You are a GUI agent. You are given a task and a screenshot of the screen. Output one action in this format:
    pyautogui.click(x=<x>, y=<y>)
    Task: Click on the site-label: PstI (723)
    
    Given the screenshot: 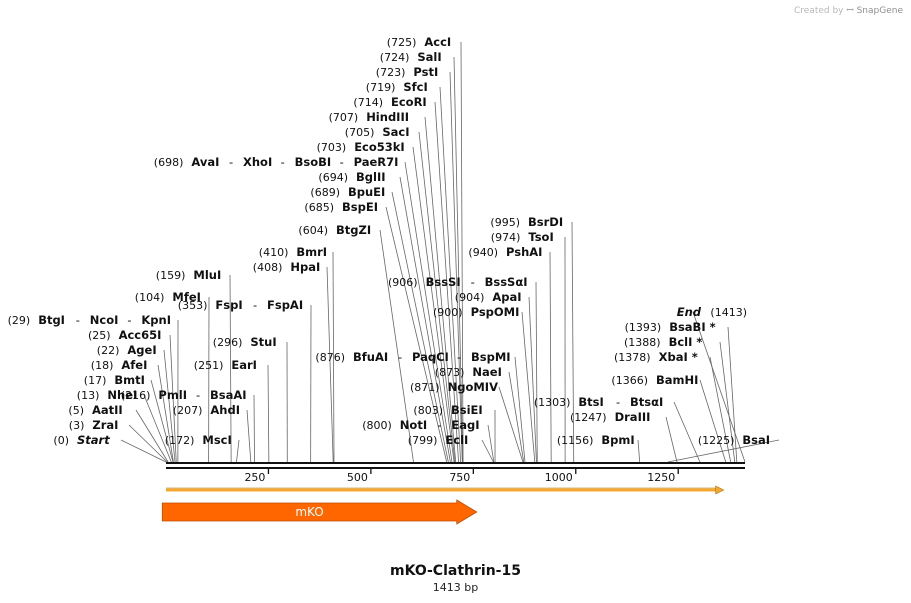 What is the action you would take?
    pyautogui.click(x=407, y=72)
    